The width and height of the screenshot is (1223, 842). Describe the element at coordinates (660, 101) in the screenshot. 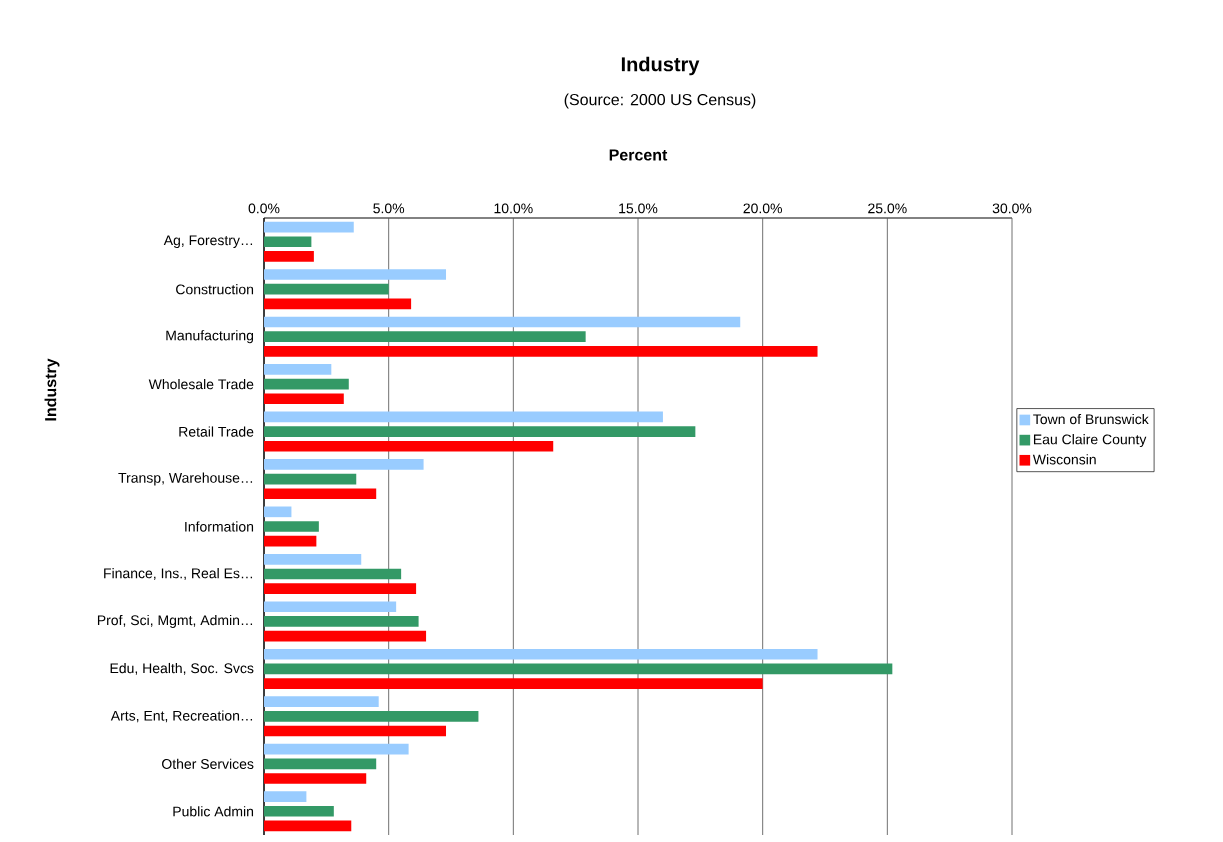

I see `chart-subtitle: (Source: 2000 US Census)` at that location.